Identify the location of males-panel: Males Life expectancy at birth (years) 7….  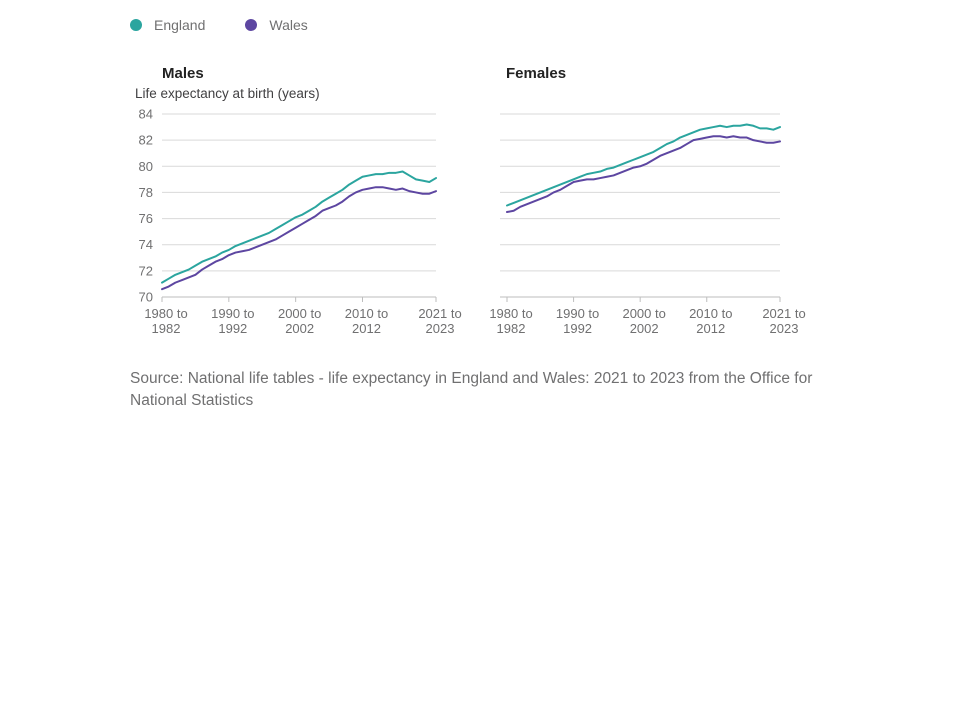
(298, 200).